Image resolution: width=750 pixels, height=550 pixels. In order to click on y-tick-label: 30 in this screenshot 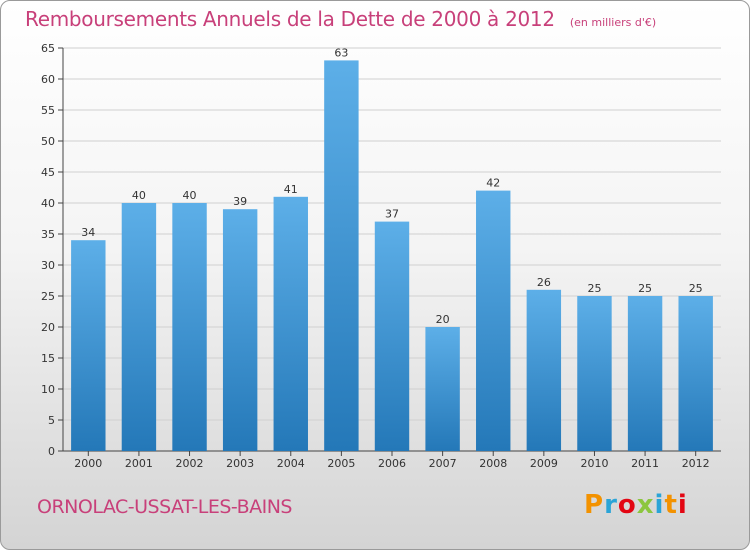, I will do `click(48, 265)`.